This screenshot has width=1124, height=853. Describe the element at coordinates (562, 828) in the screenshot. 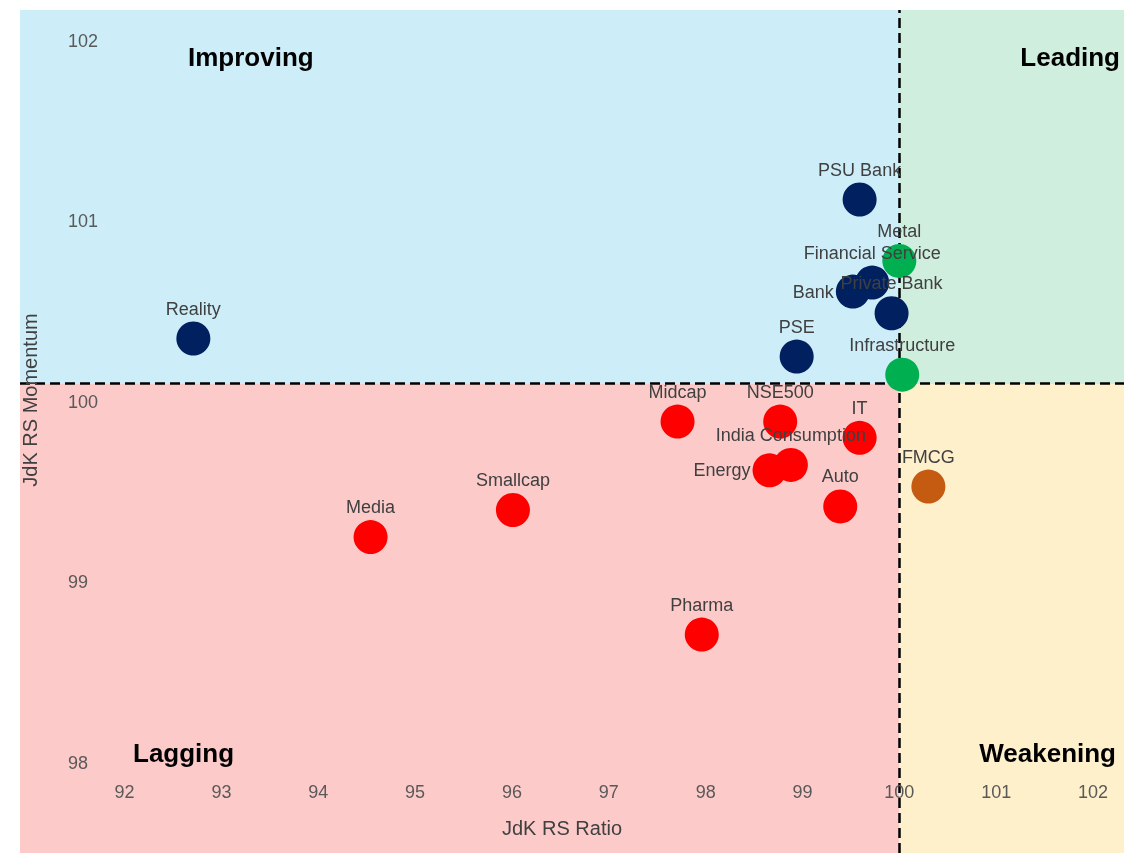

I see `x-axis-title: JdK RS Ratio` at that location.